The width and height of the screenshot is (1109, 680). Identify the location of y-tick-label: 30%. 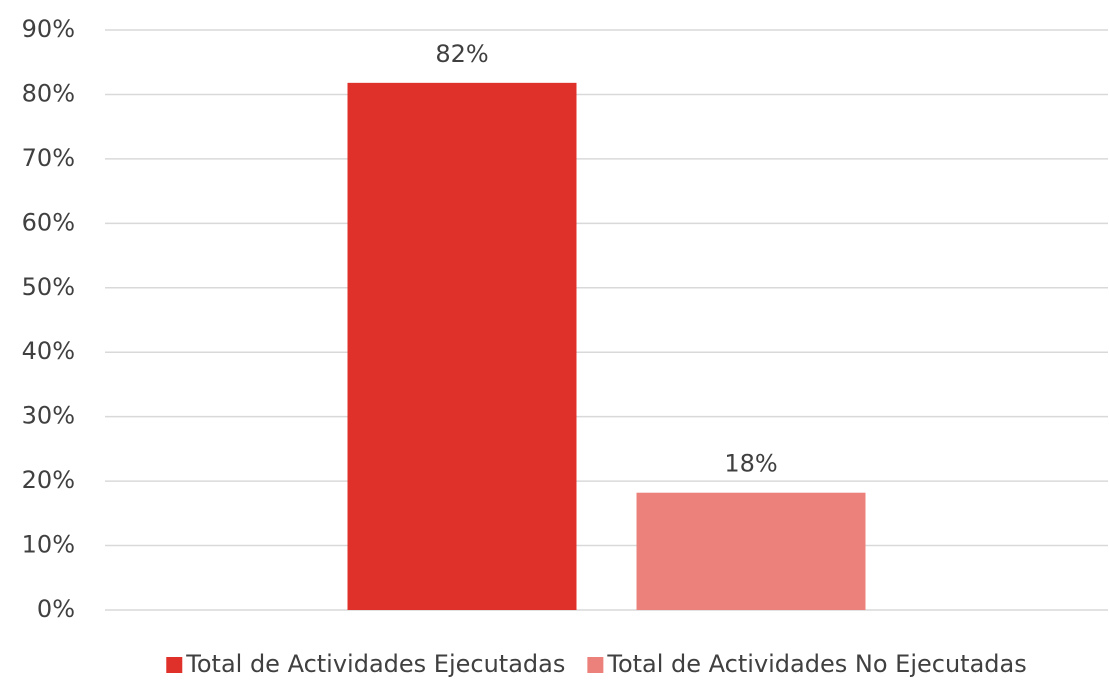
(48, 416).